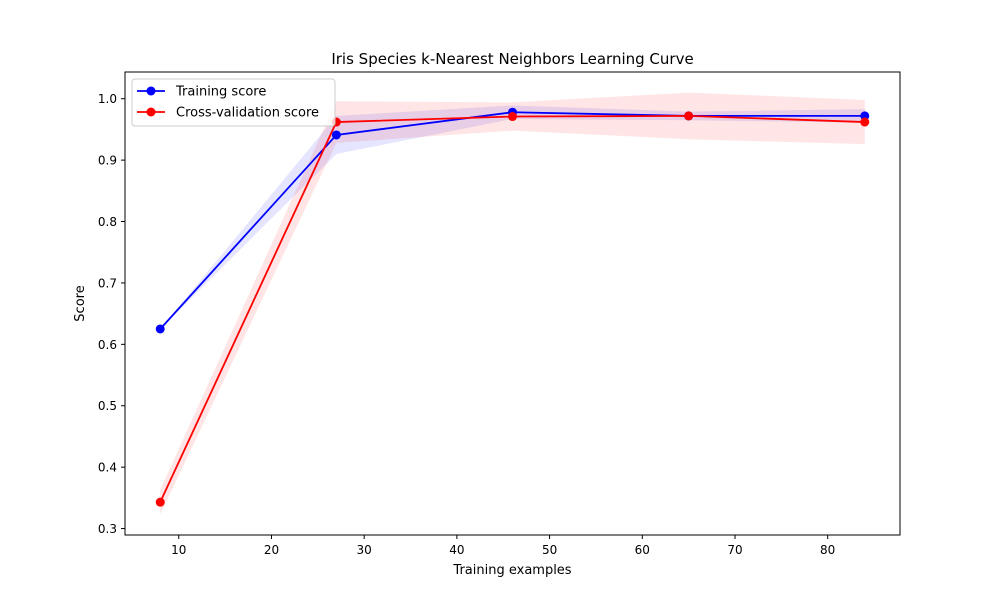 Image resolution: width=1000 pixels, height=600 pixels. I want to click on y-tick-label: 0.3, so click(107, 529).